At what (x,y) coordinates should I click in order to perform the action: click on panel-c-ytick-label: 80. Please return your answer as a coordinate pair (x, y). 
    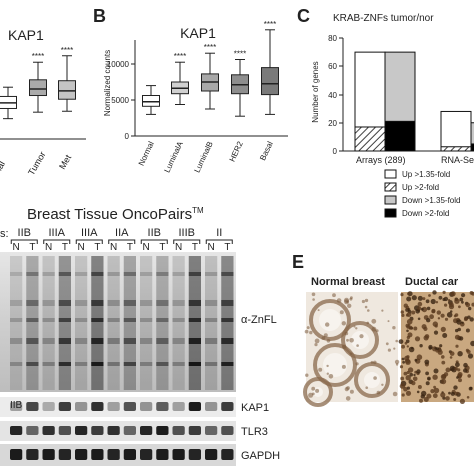
    Looking at the image, I should click on (332, 38).